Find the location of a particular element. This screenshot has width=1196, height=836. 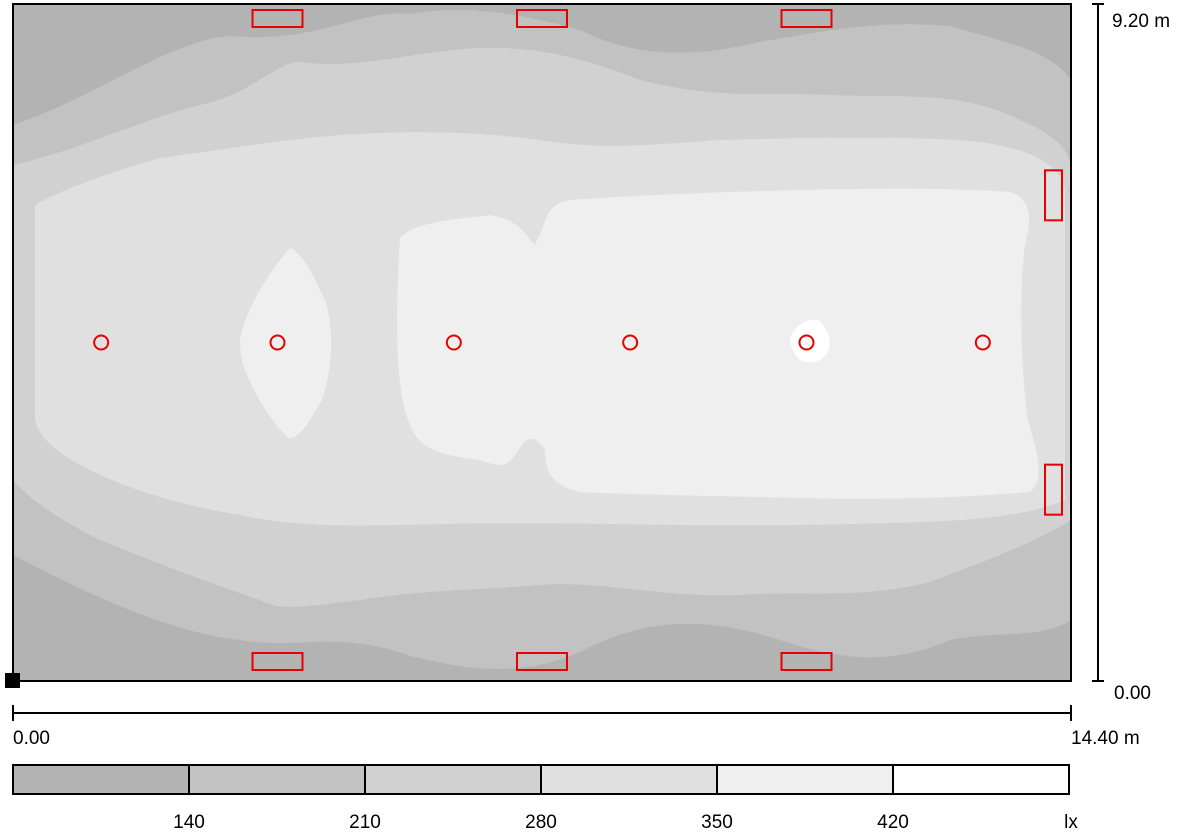

y-dimension-line is located at coordinates (1098, 342).